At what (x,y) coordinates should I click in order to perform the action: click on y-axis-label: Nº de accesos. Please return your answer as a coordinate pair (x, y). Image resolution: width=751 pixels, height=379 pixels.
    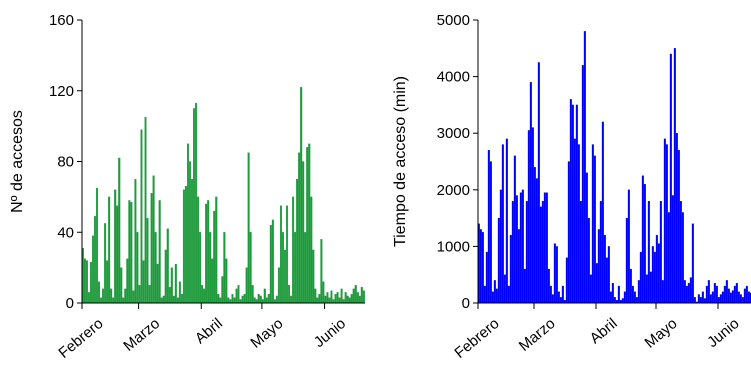
    Looking at the image, I should click on (17, 161).